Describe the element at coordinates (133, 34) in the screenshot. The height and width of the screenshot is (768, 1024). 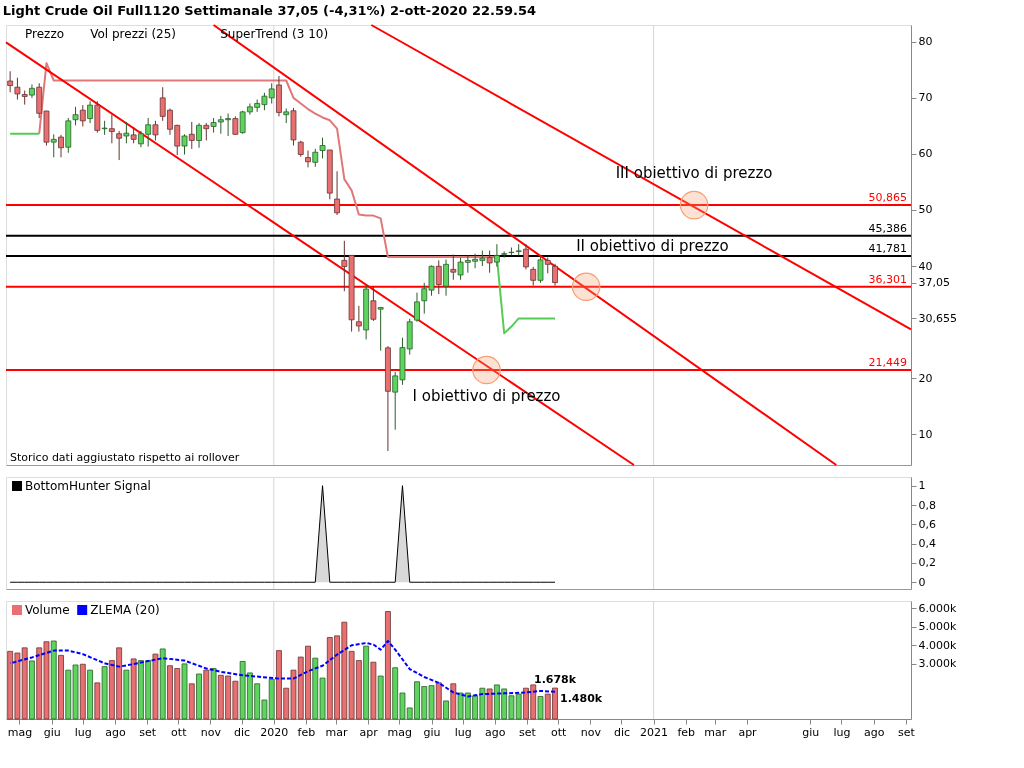
I see `annotation: Vol prezzi (25)` at that location.